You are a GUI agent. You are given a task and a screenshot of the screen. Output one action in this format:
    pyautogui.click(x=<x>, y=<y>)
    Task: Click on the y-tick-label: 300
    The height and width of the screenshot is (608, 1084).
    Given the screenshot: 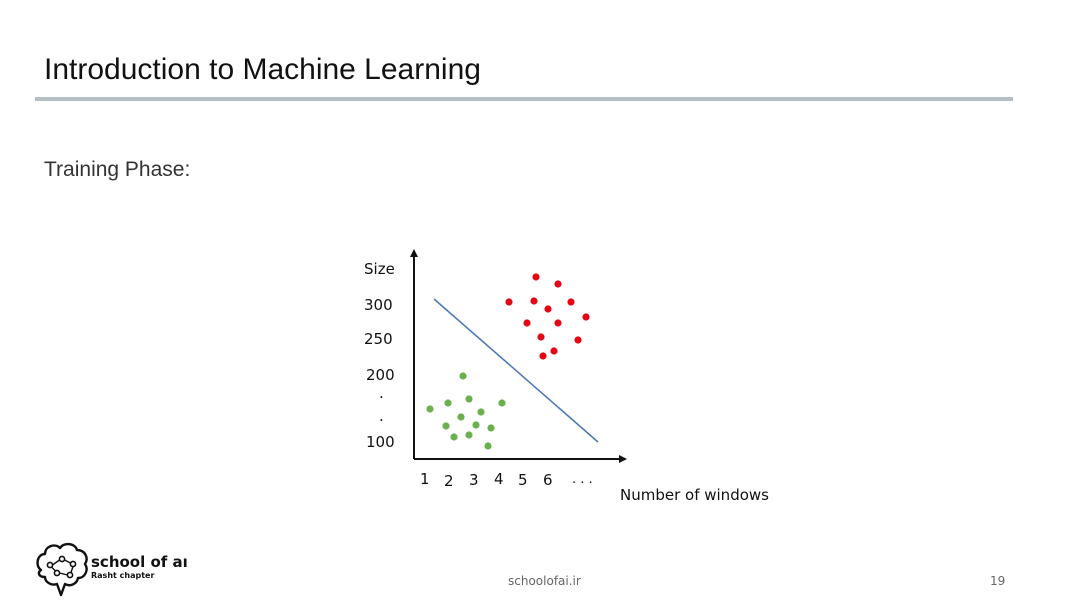 What is the action you would take?
    pyautogui.click(x=378, y=305)
    